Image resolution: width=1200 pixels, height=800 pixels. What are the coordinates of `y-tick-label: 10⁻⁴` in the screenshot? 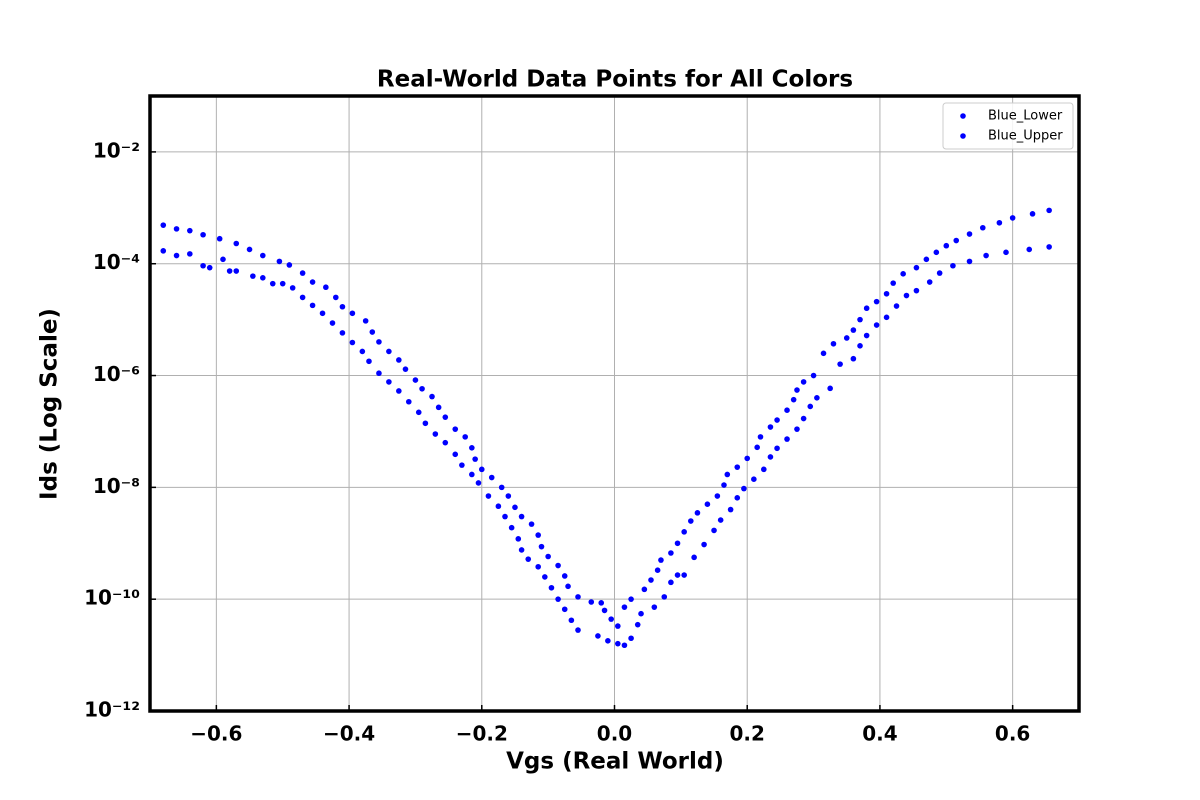 It's located at (116, 262).